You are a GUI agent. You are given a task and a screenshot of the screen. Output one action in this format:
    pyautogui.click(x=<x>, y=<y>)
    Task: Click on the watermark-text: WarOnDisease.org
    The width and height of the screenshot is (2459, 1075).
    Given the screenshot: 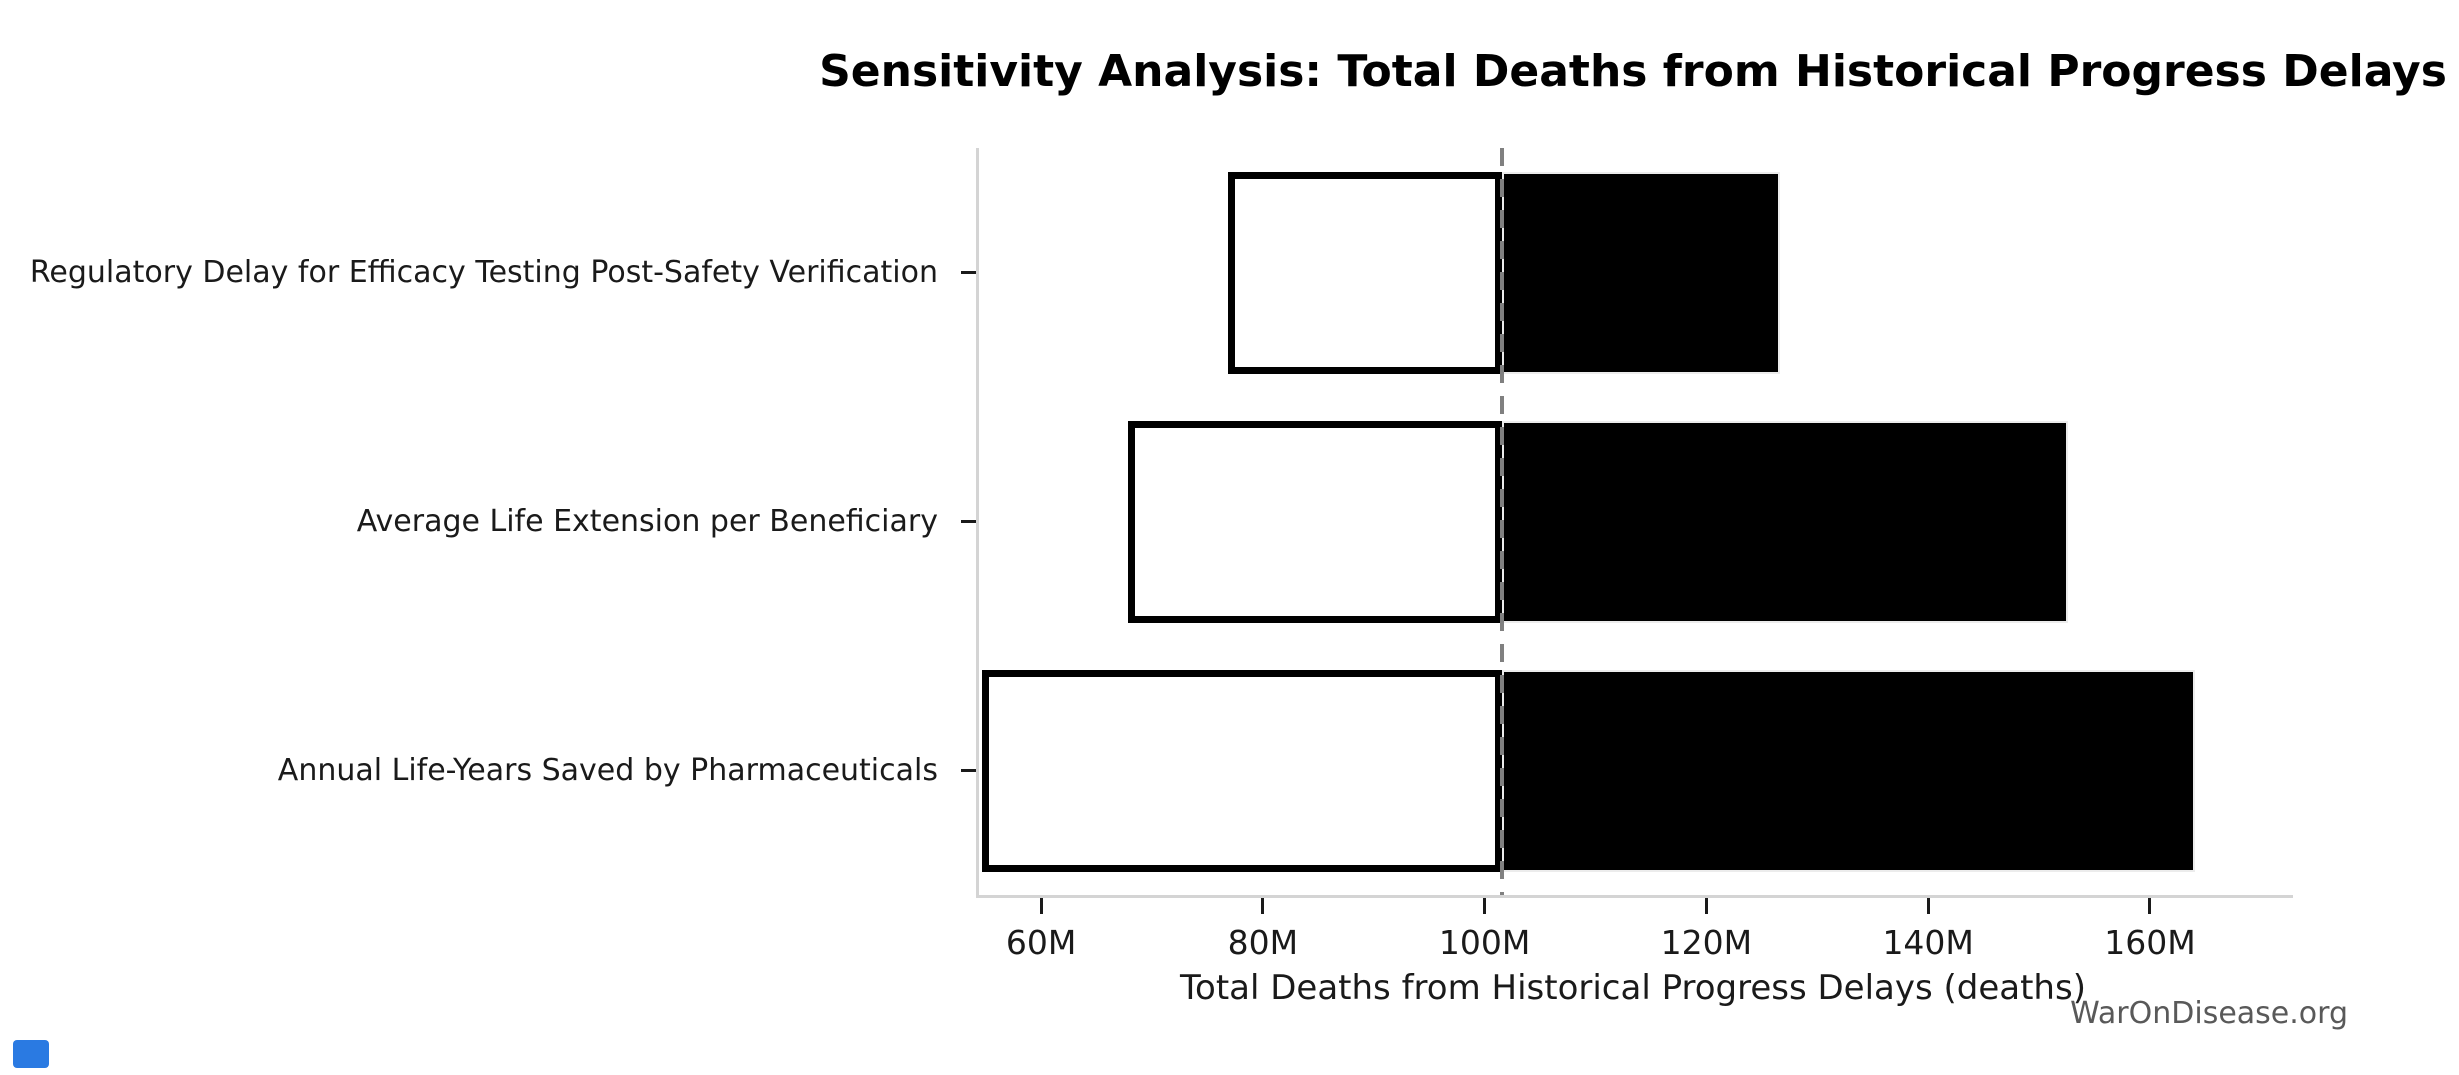 What is the action you would take?
    pyautogui.click(x=2209, y=1013)
    